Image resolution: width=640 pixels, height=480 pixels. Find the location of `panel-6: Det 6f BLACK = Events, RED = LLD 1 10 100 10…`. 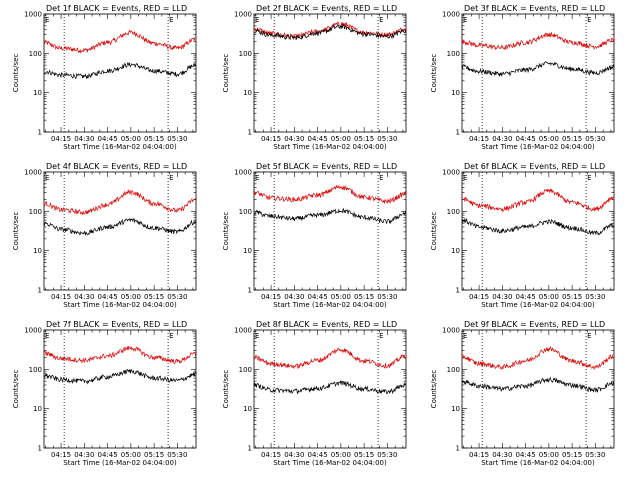

panel-6: Det 6f BLACK = Events, RED = LLD 1 10 100 10… is located at coordinates (522, 235).